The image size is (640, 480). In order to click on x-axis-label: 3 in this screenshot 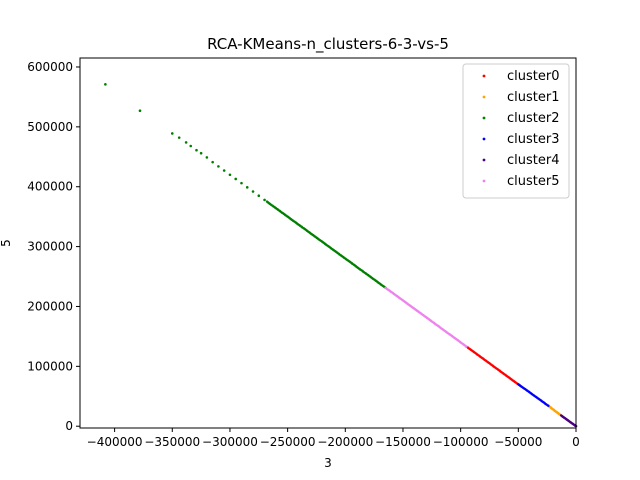, I will do `click(328, 463)`.